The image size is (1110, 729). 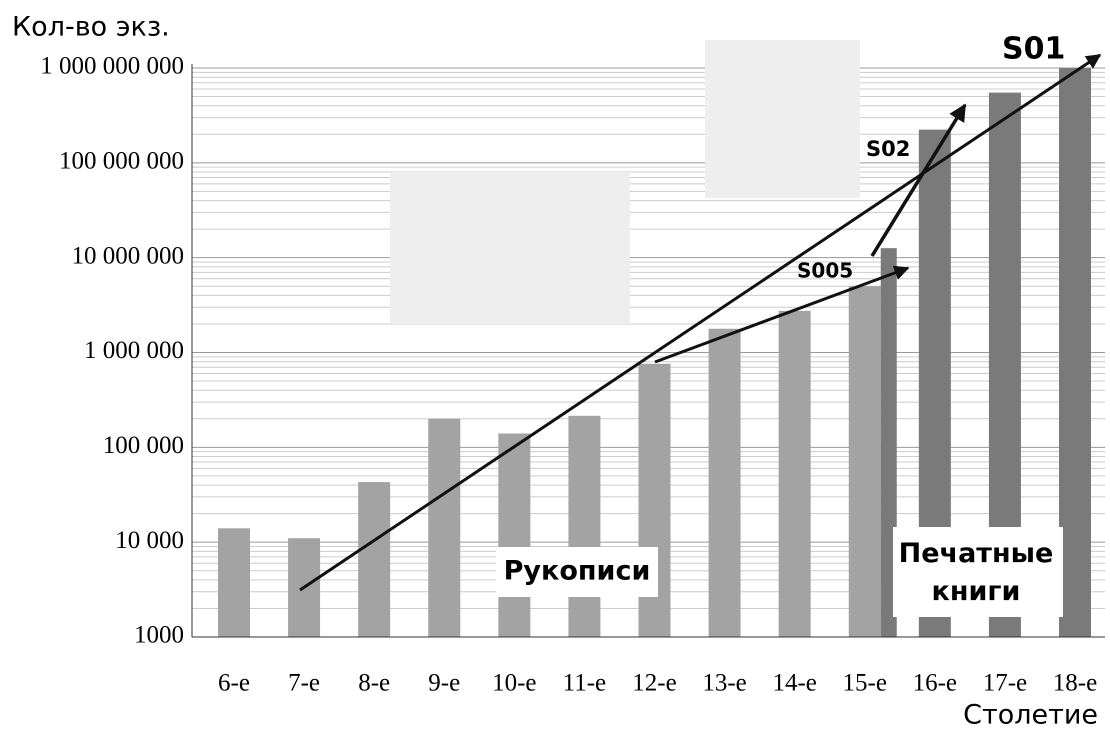 I want to click on x-tick-label: 18-е, so click(x=1075, y=683).